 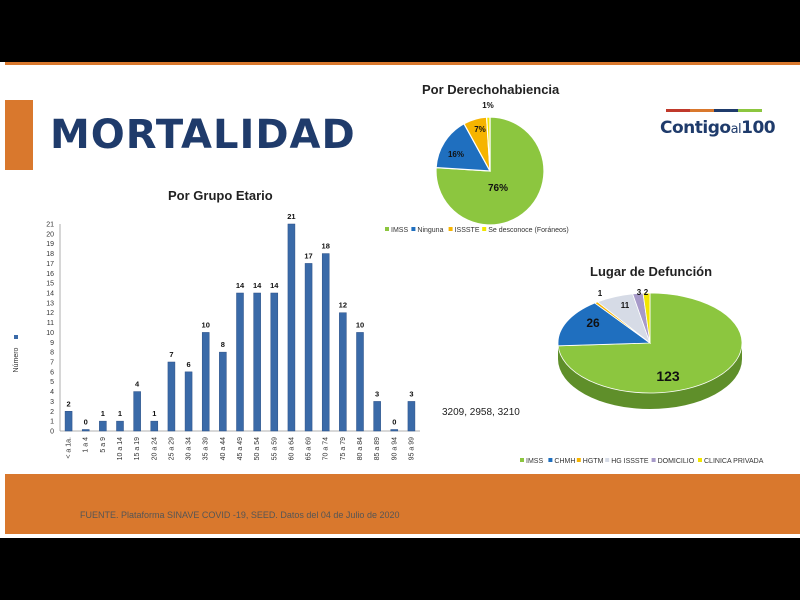 I want to click on pie-value-label: 11, so click(x=625, y=305).